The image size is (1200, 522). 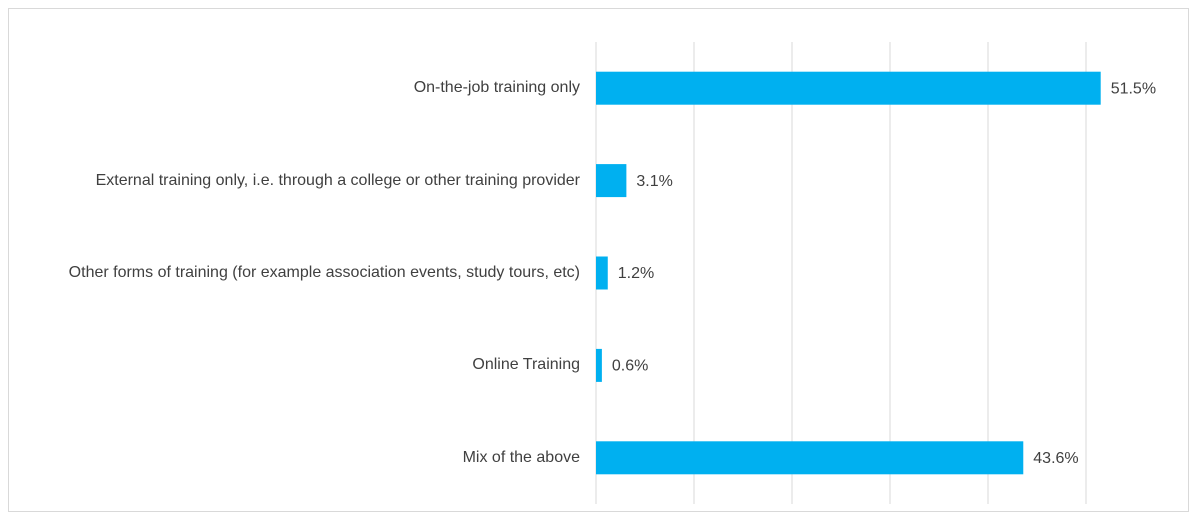 I want to click on data-label: 51.5%, so click(x=1133, y=88).